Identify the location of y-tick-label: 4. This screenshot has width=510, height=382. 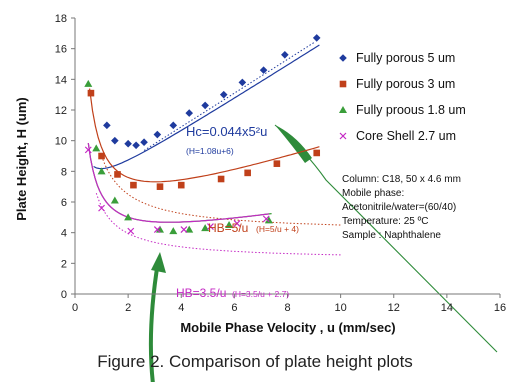
(64, 234).